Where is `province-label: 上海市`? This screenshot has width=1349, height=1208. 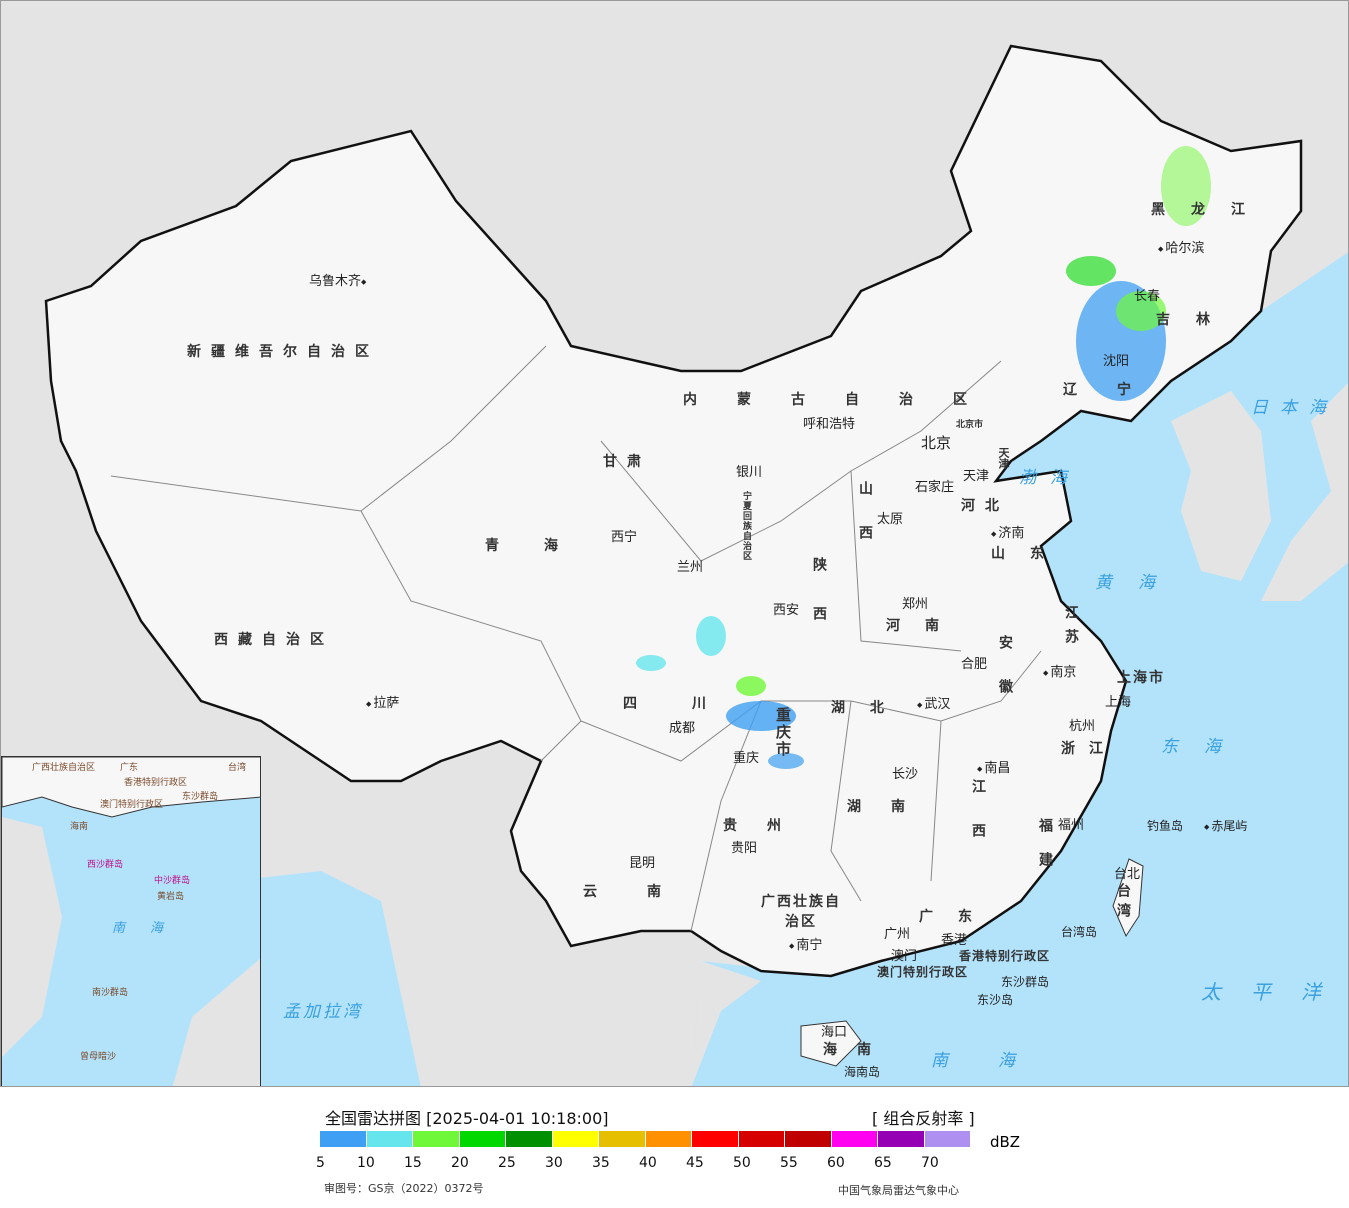
province-label: 上海市 is located at coordinates (1141, 678).